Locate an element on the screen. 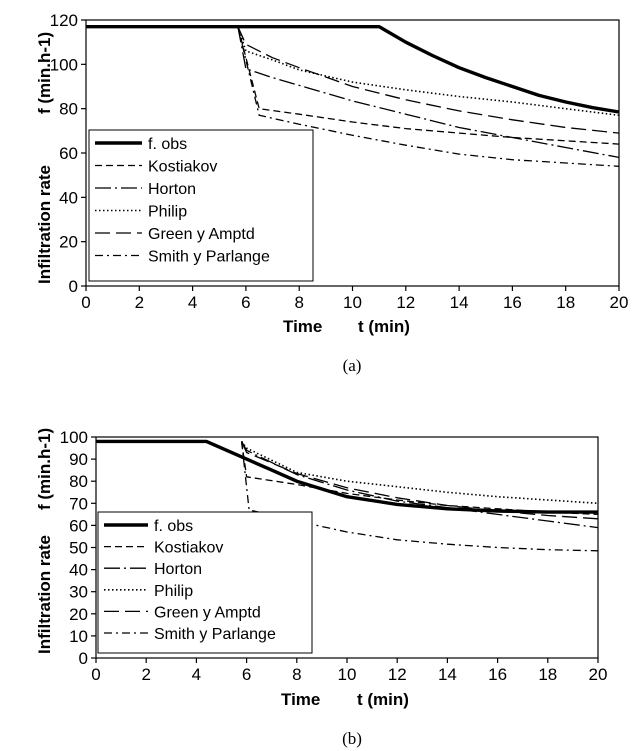  legend-box is located at coordinates (205, 582).